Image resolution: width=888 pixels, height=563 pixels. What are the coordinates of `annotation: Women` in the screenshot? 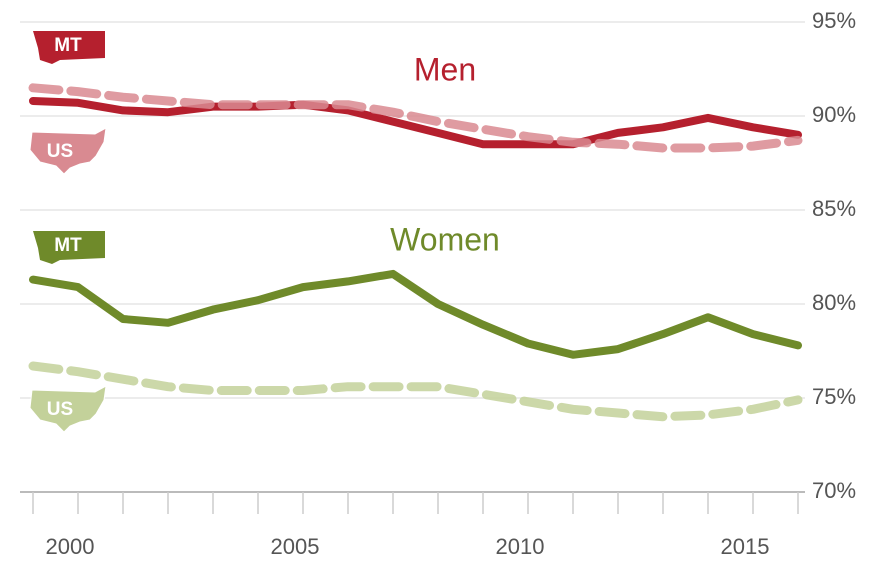 It's located at (445, 239).